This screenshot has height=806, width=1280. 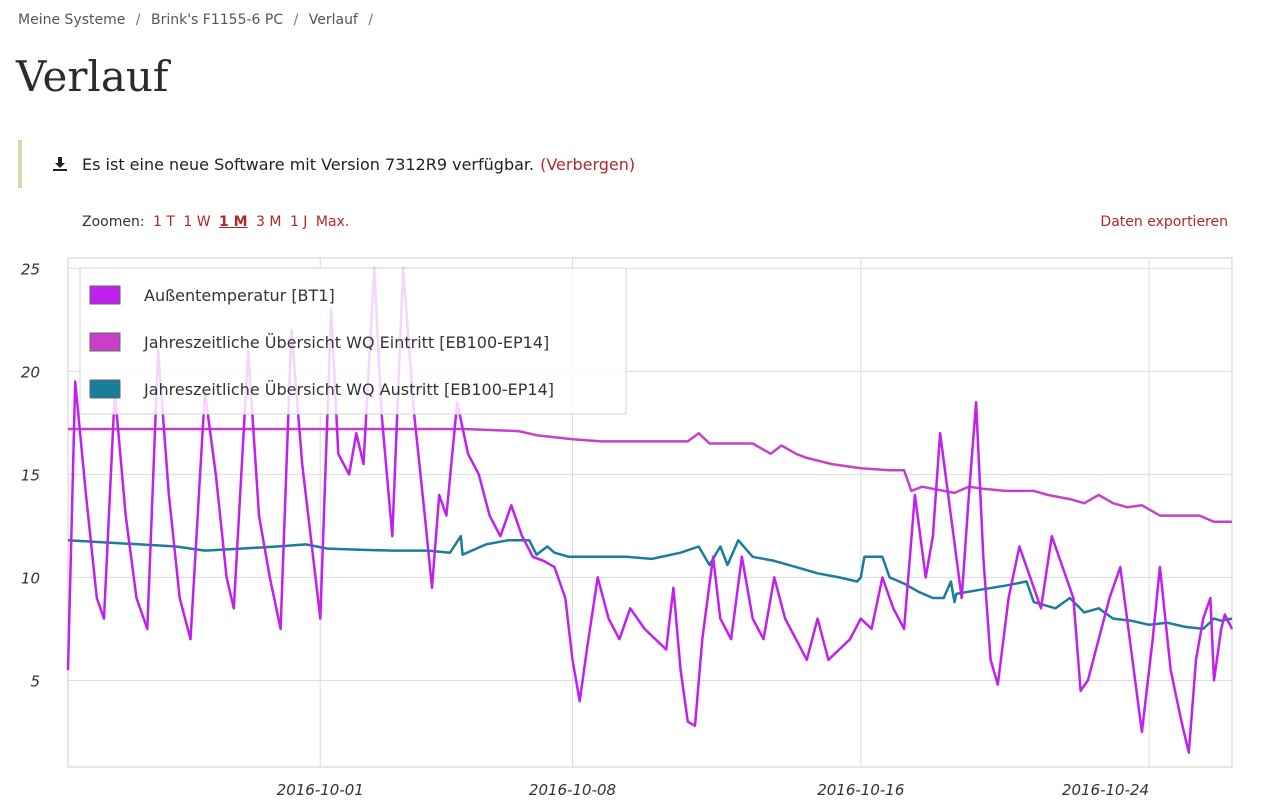 What do you see at coordinates (72, 20) in the screenshot?
I see `breadcrumb-item-systems: Meine Systeme` at bounding box center [72, 20].